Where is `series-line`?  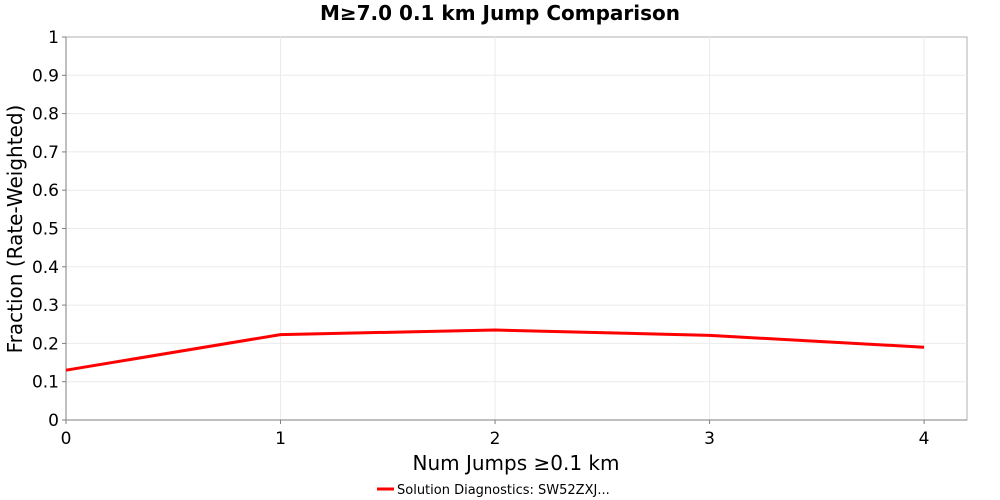 series-line is located at coordinates (495, 350).